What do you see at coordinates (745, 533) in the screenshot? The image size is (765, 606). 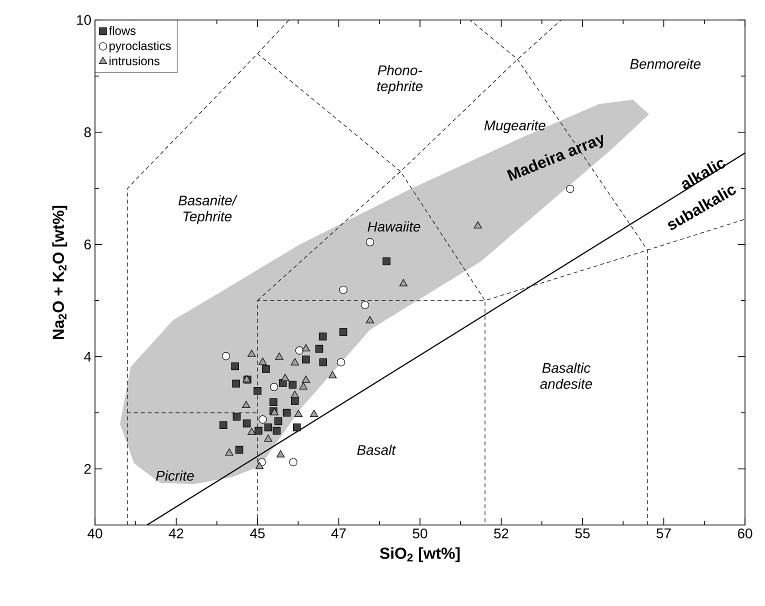 I see `x-tick-label: 60` at bounding box center [745, 533].